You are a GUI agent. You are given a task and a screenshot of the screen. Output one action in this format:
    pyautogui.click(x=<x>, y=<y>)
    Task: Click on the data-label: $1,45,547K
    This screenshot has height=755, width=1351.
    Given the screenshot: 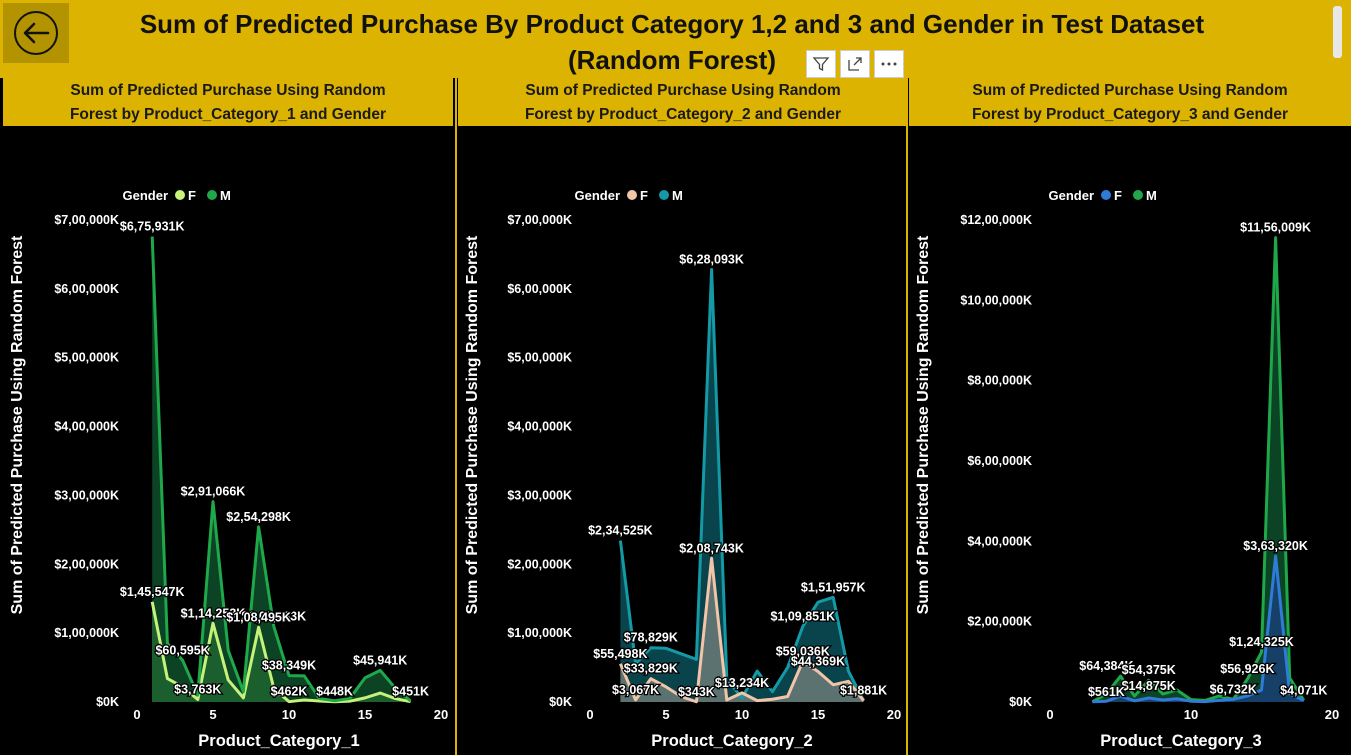 What is the action you would take?
    pyautogui.click(x=152, y=592)
    